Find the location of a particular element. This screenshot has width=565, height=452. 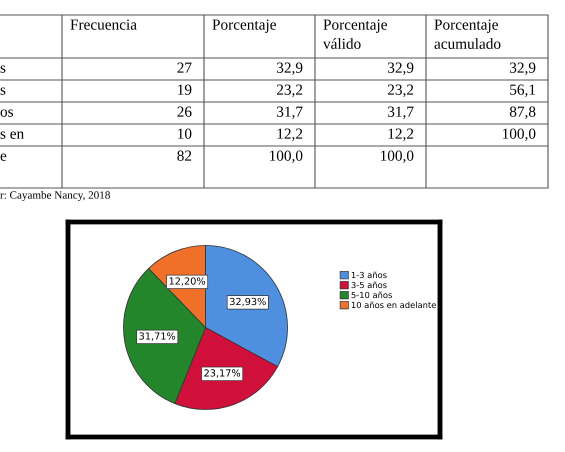

data-label: 12,20% is located at coordinates (188, 281).